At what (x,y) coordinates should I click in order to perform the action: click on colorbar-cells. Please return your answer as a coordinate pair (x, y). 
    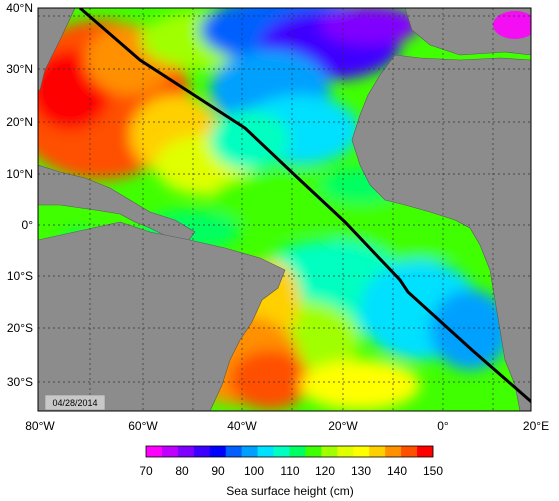
    Looking at the image, I should click on (290, 451).